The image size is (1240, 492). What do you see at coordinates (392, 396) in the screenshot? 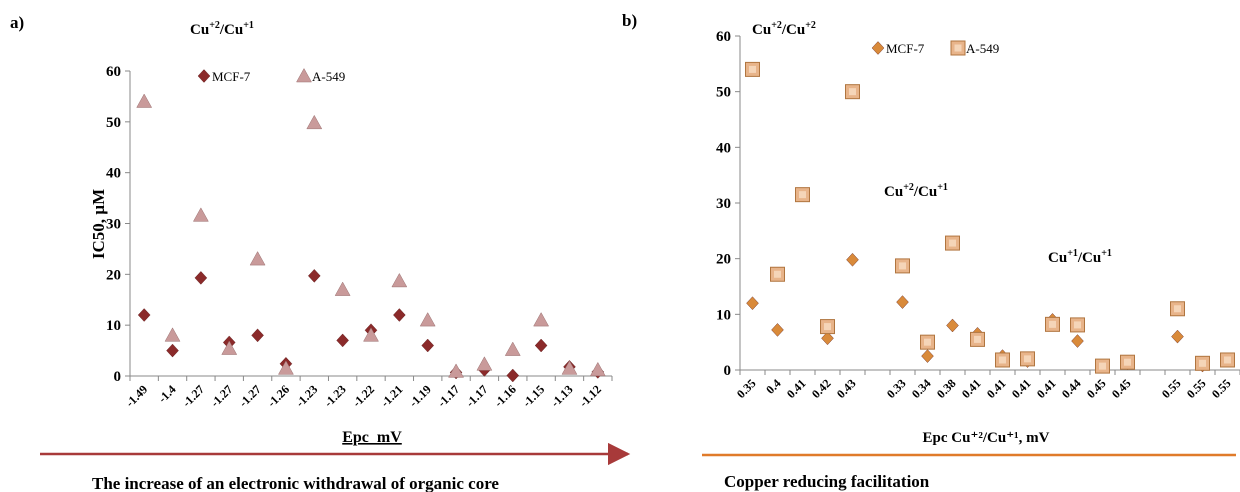
I see `x-tick-label: -1.21` at bounding box center [392, 396].